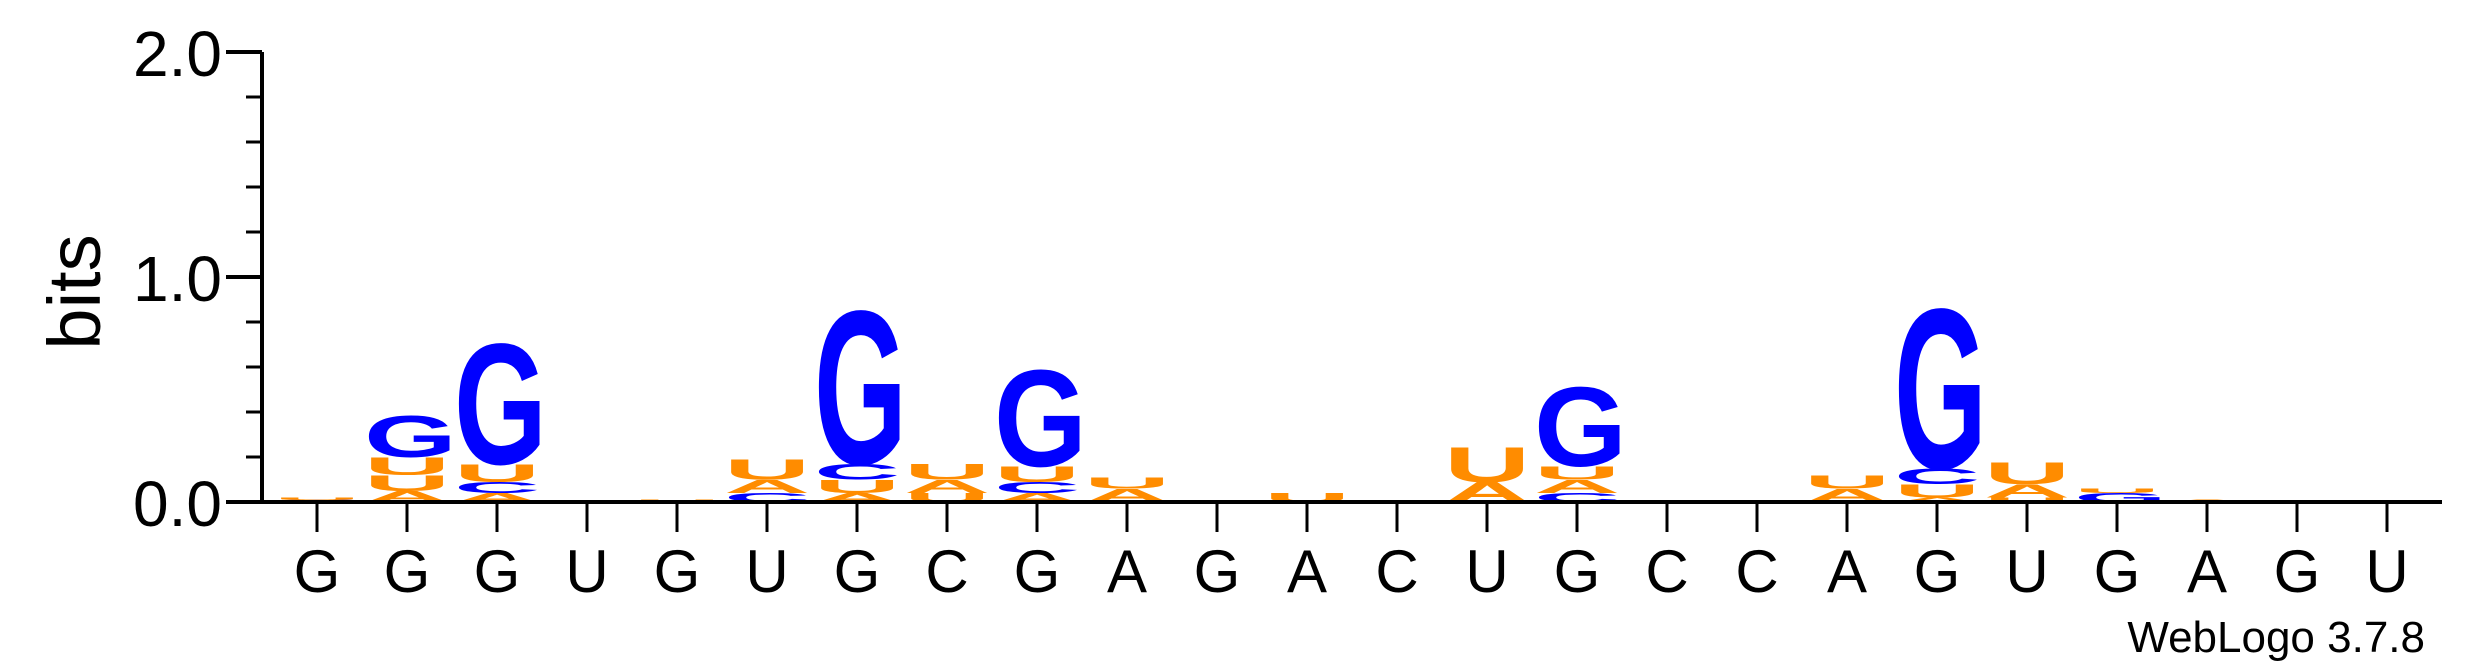 The image size is (2475, 667). I want to click on weblogo-credit: WebLogo 3.7.8, so click(2276, 637).